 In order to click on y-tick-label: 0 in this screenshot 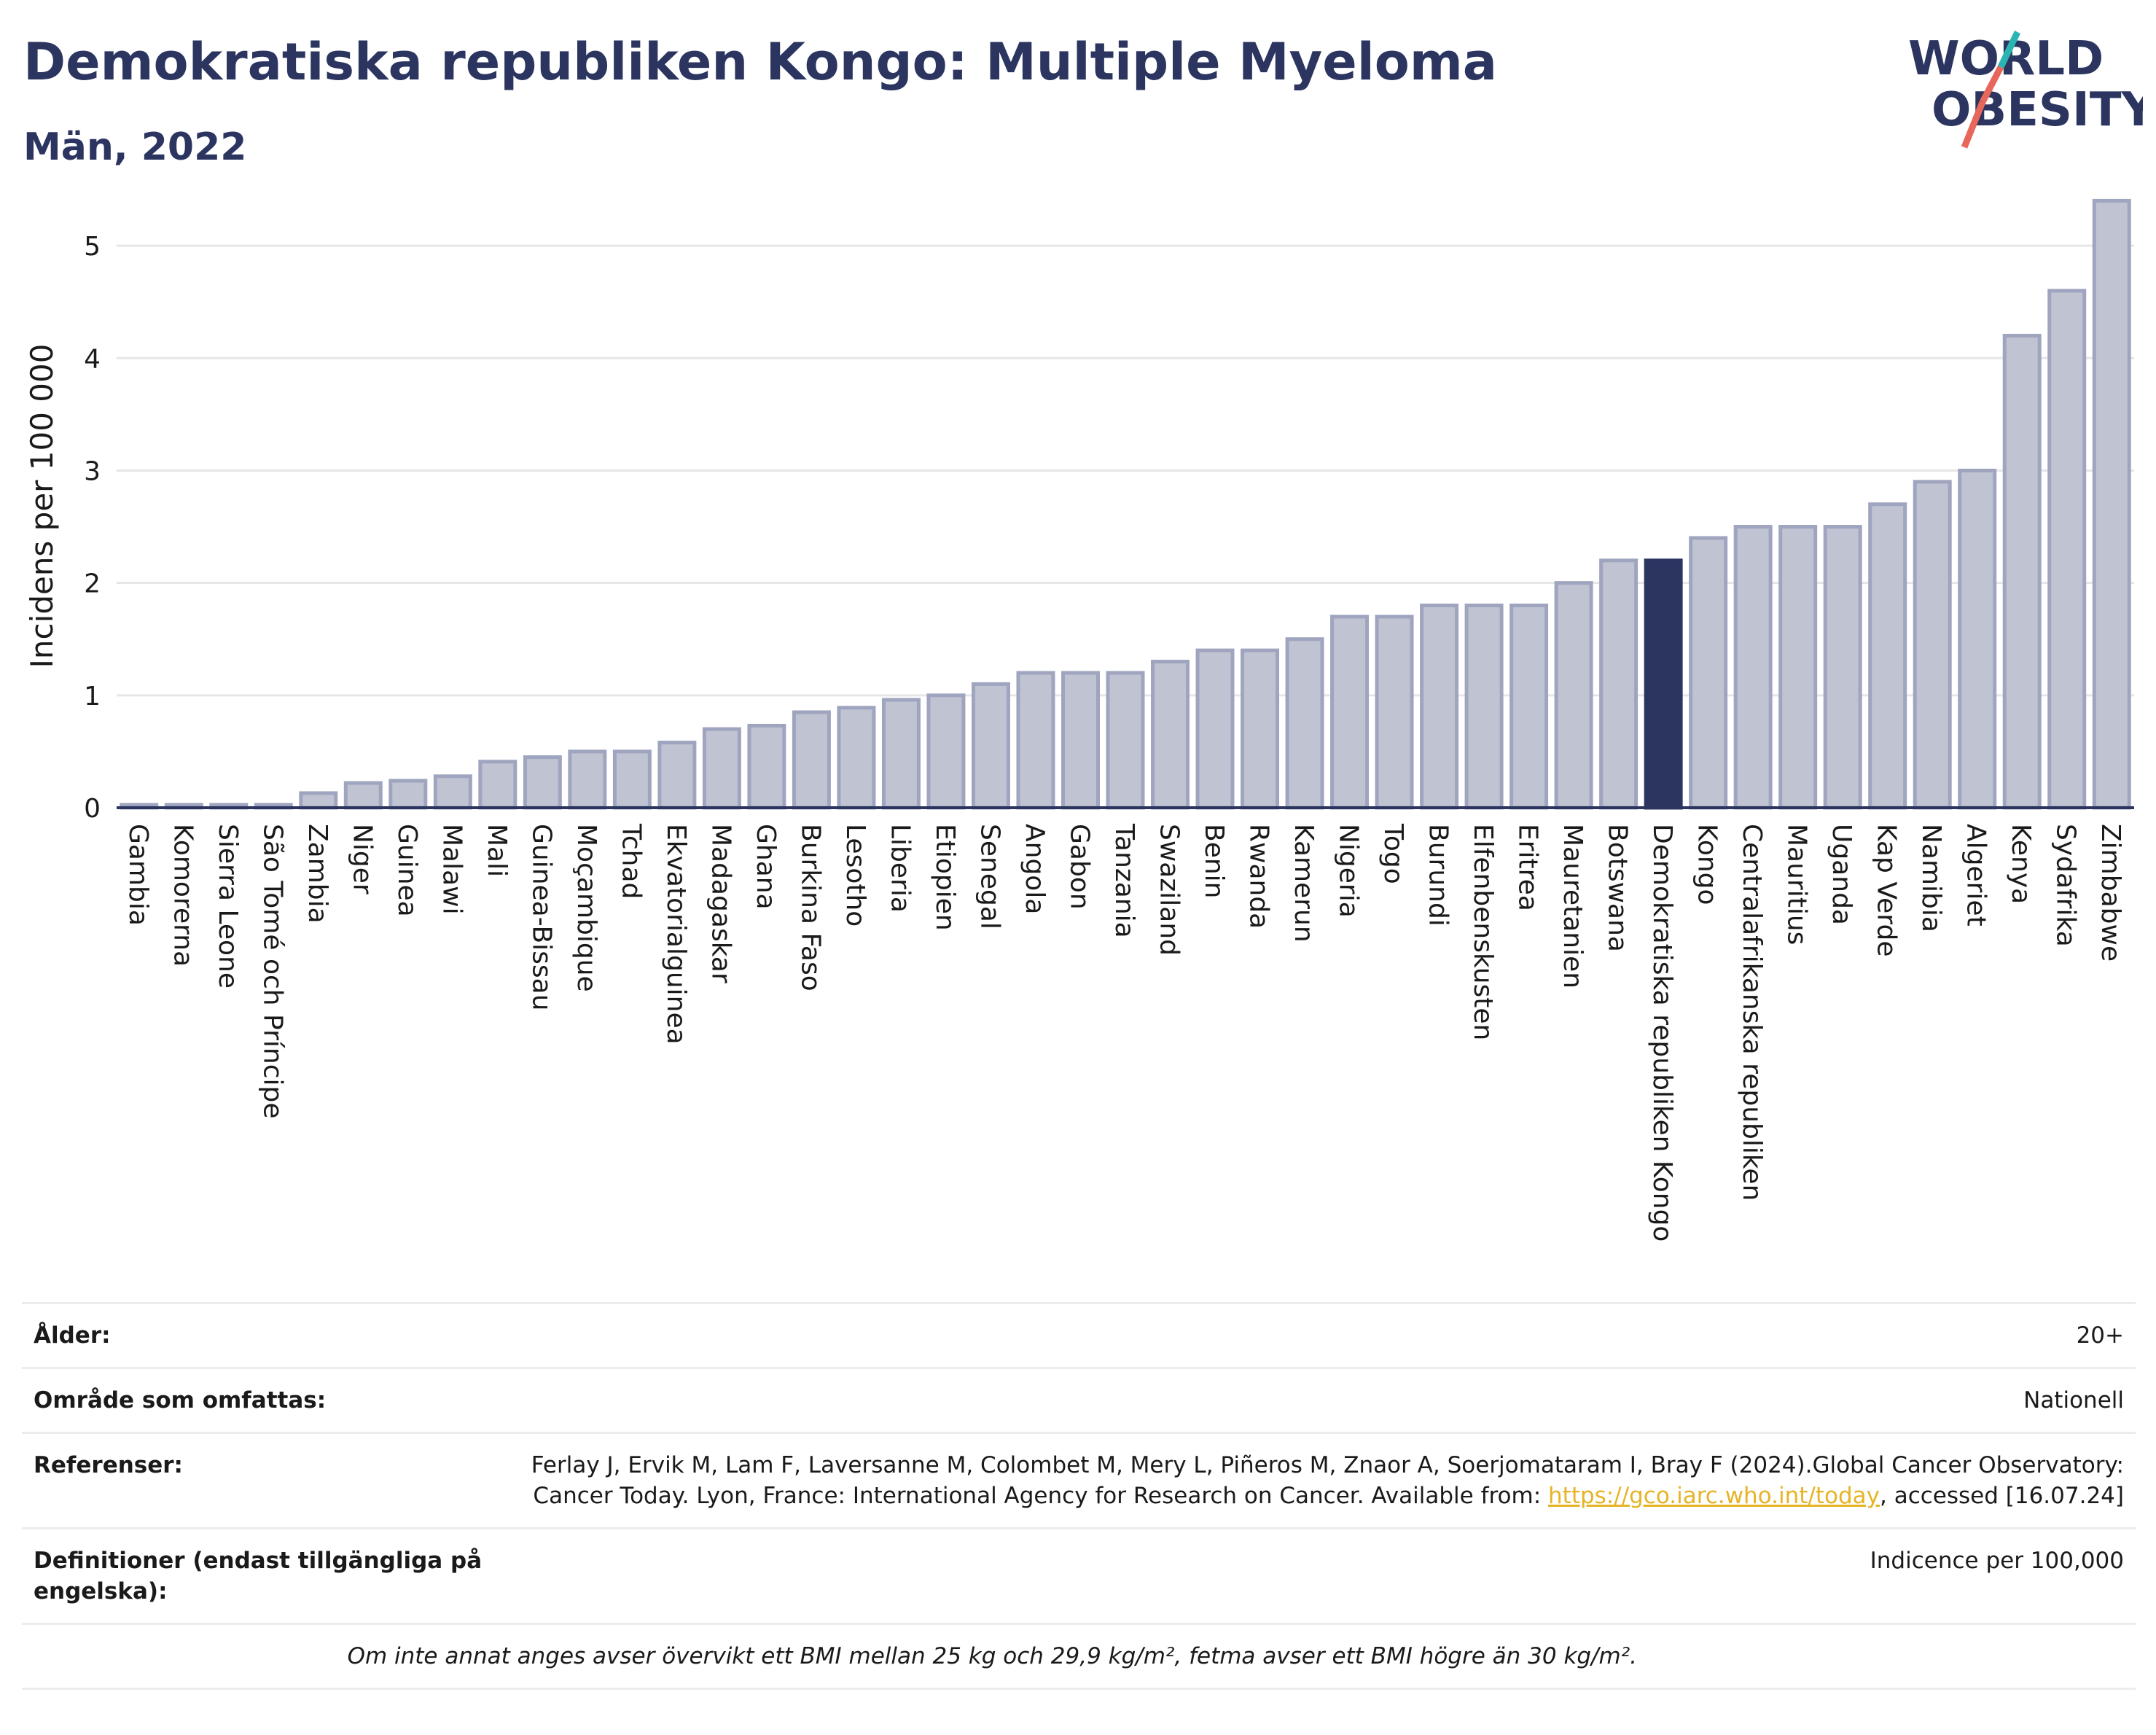, I will do `click(93, 809)`.